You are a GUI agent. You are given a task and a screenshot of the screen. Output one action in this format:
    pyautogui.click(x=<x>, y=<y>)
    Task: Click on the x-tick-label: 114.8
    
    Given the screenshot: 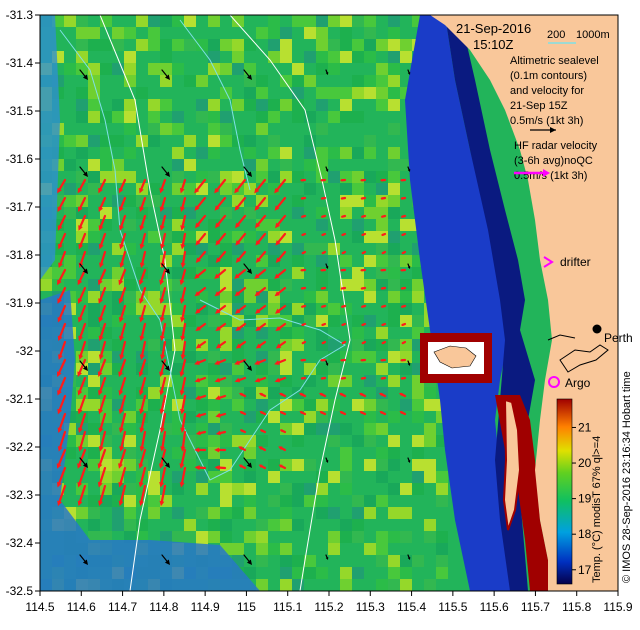 What is the action you would take?
    pyautogui.click(x=163, y=607)
    